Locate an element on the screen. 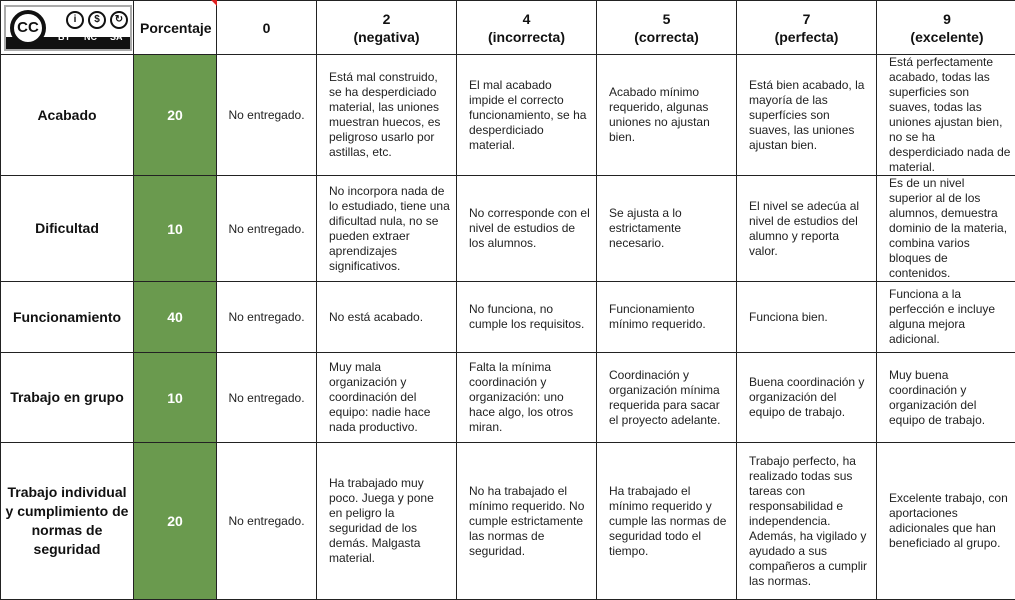  level-name: (correcta) is located at coordinates (666, 37).